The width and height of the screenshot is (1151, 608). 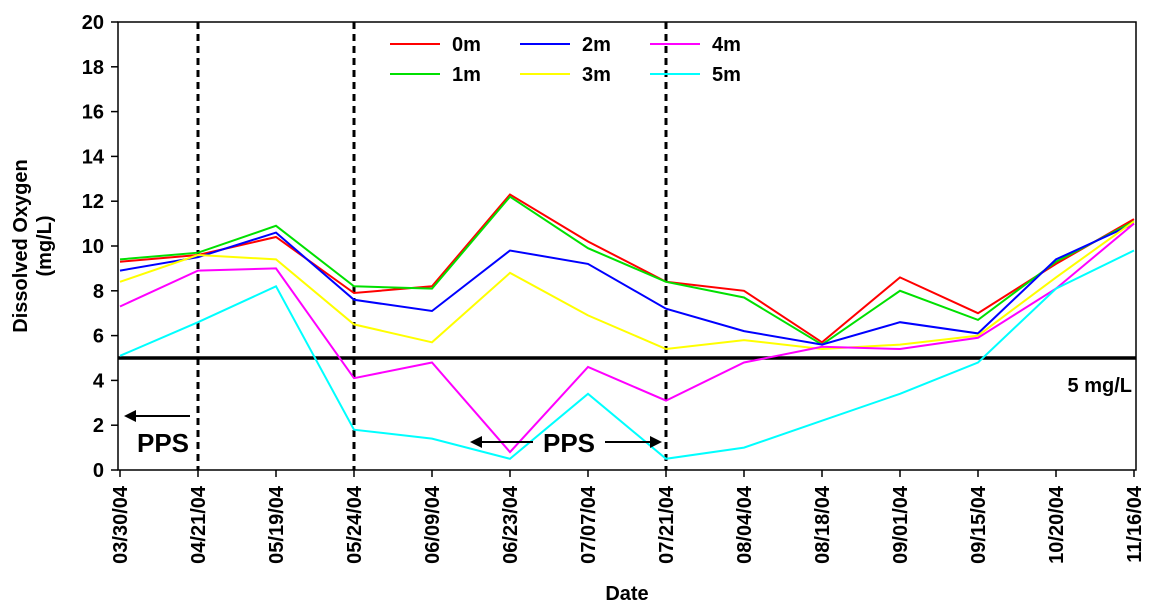 I want to click on x-tick-label: 11/16/04, so click(x=1135, y=524).